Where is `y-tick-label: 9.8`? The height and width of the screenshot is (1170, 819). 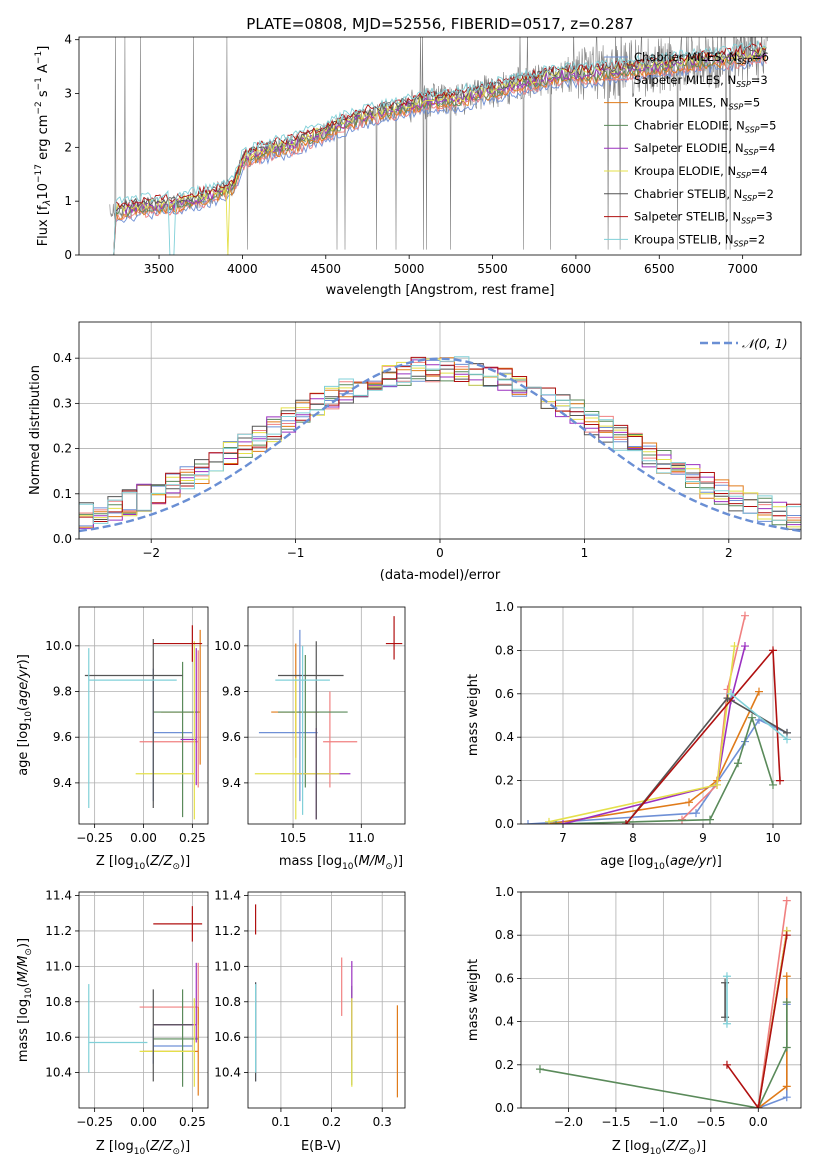
y-tick-label: 9.8 is located at coordinates (231, 692).